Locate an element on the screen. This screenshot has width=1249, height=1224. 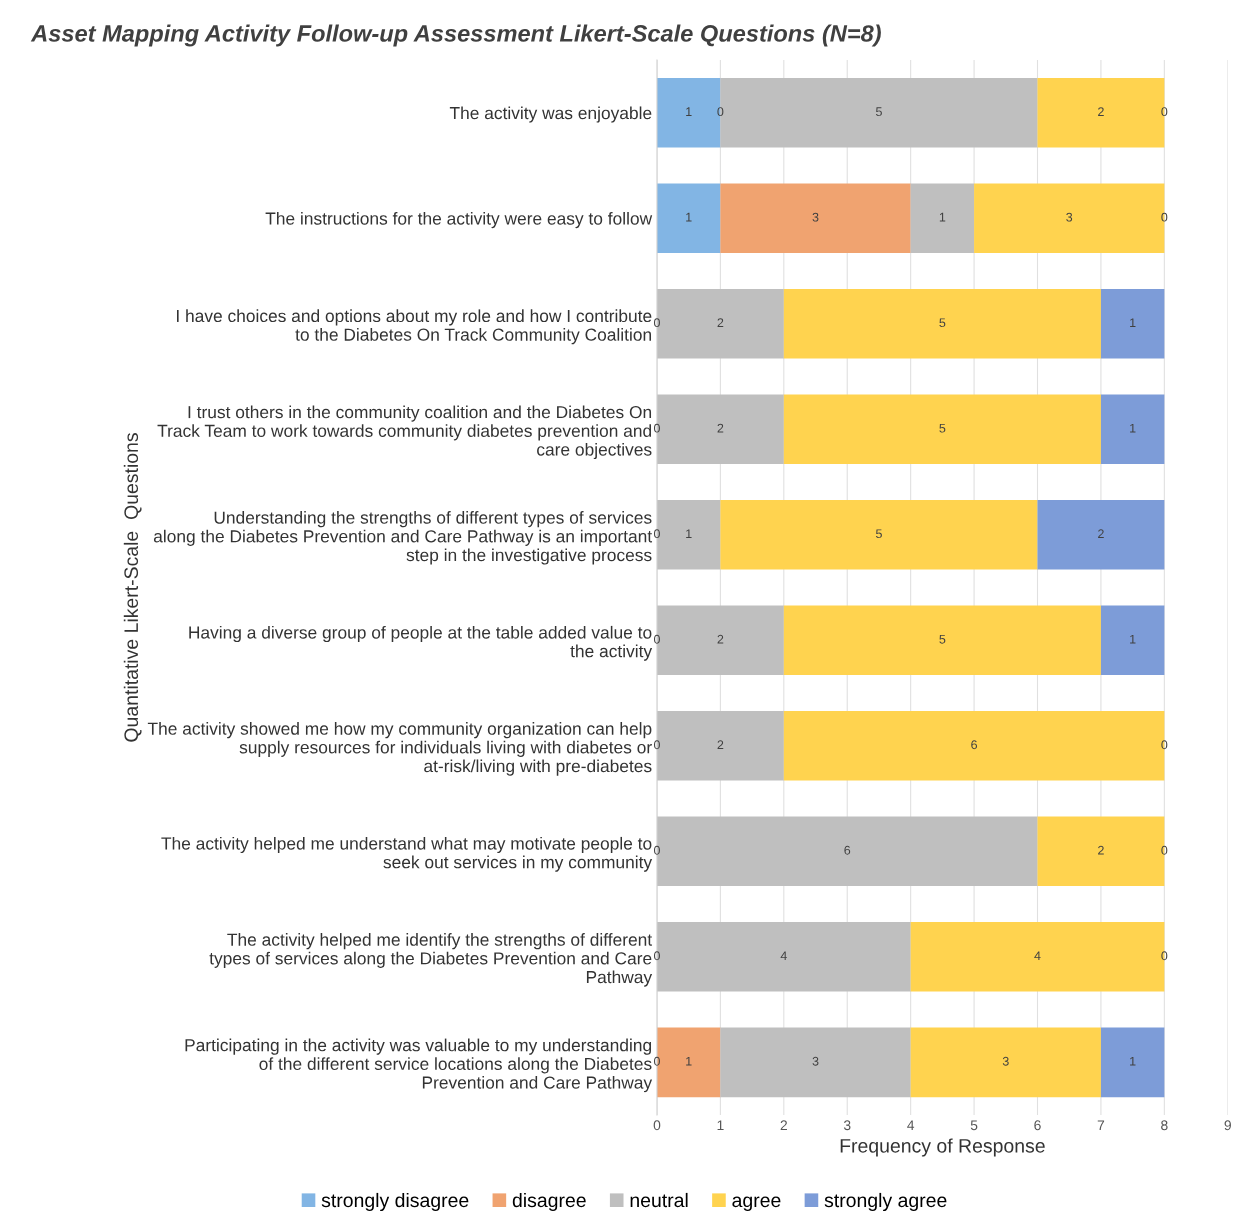
legend-label: strongly agree is located at coordinates (885, 1202).